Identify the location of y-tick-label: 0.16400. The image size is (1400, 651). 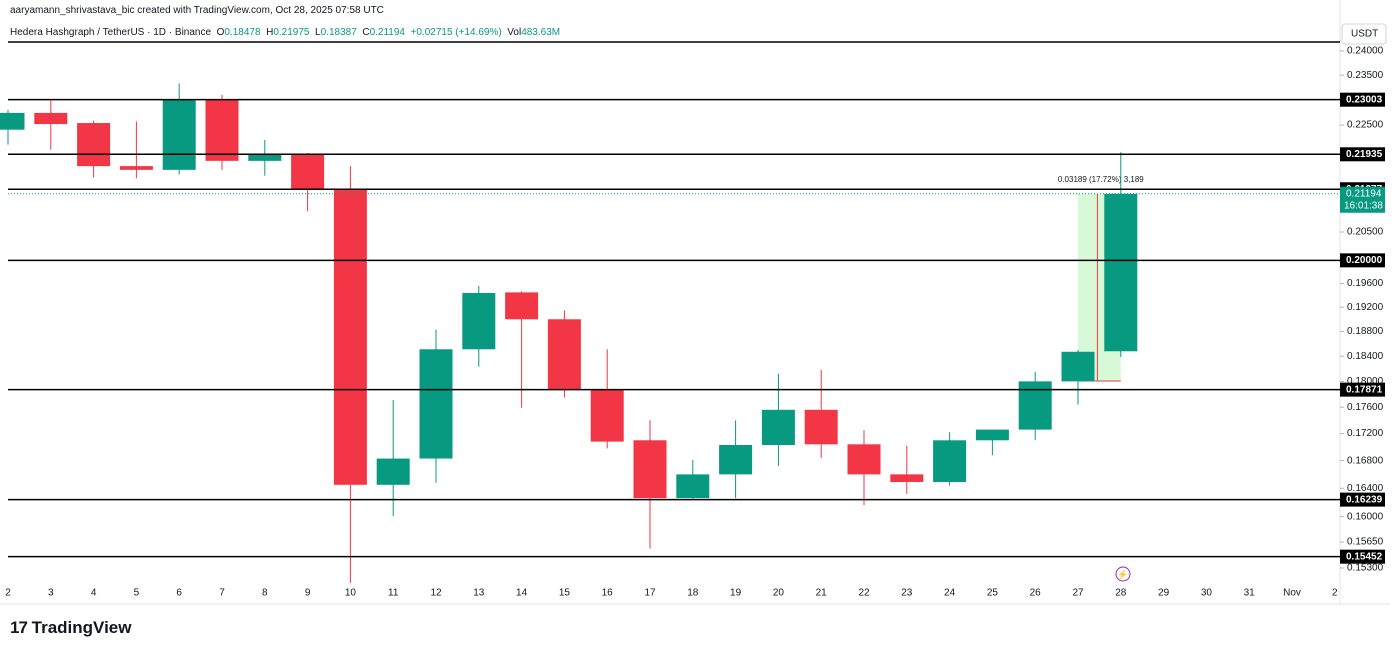
(1365, 488).